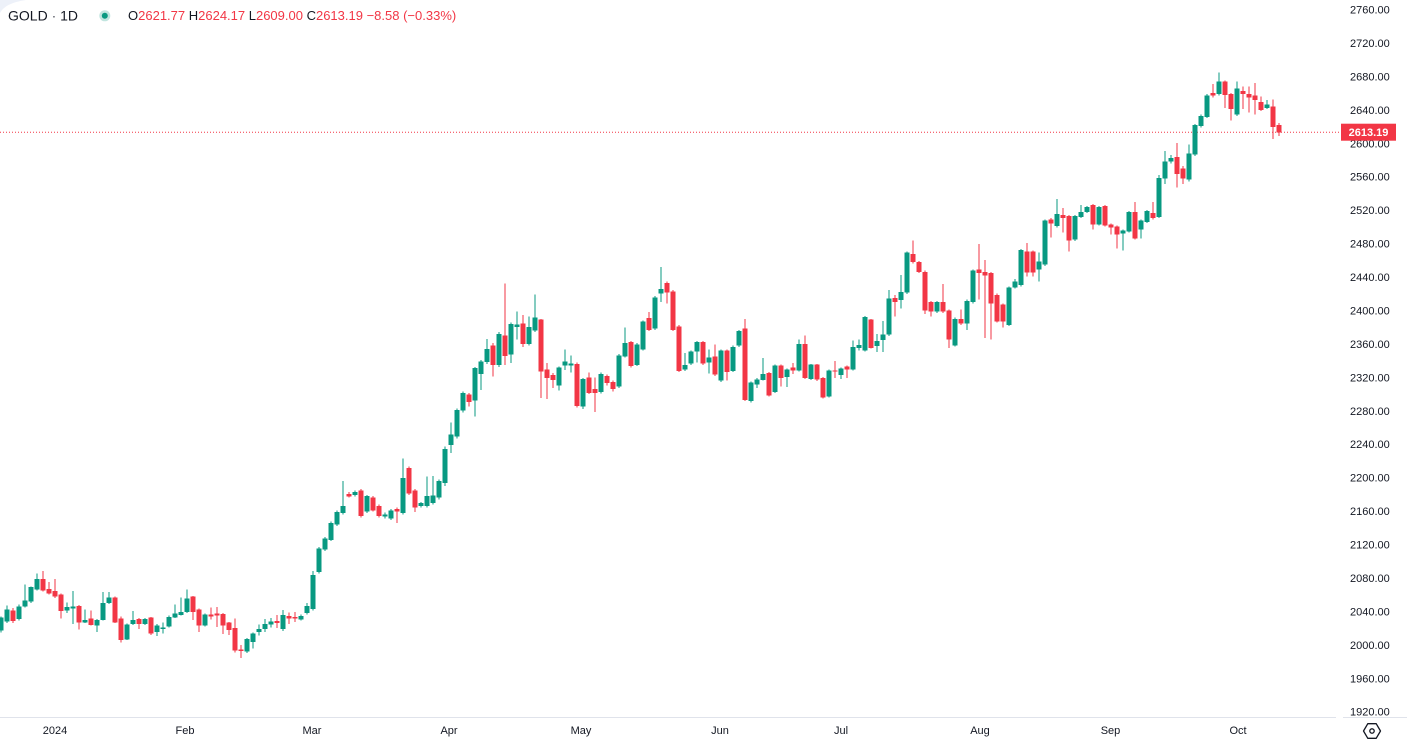 The width and height of the screenshot is (1407, 746). I want to click on svg-text: 2000.00, so click(1370, 646).